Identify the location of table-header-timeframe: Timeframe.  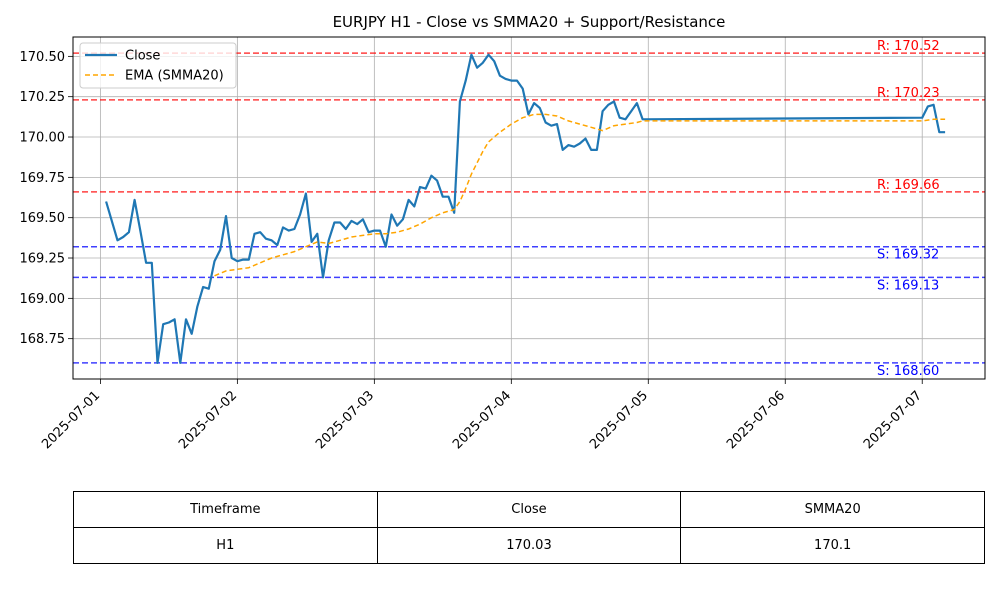
(225, 509).